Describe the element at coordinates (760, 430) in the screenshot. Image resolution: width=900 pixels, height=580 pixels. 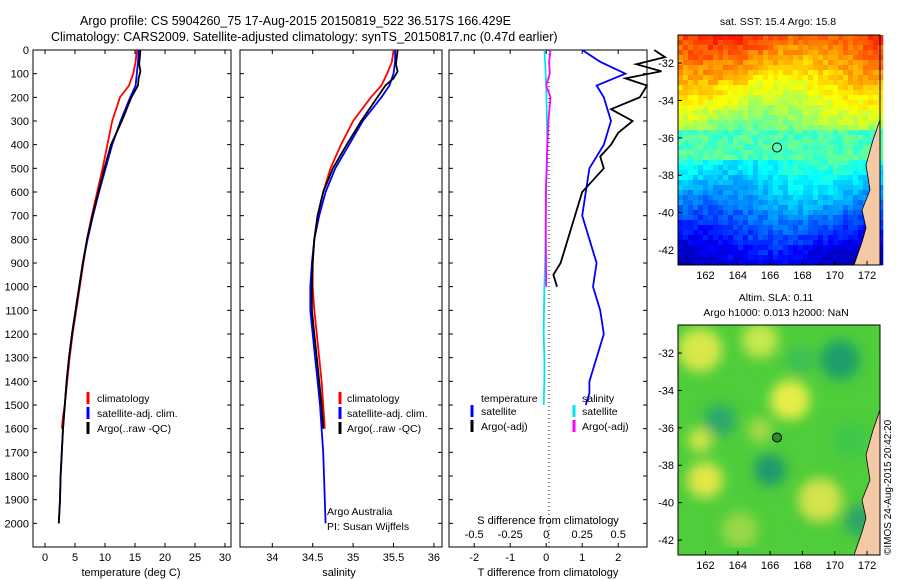
I see `sla-blob` at that location.